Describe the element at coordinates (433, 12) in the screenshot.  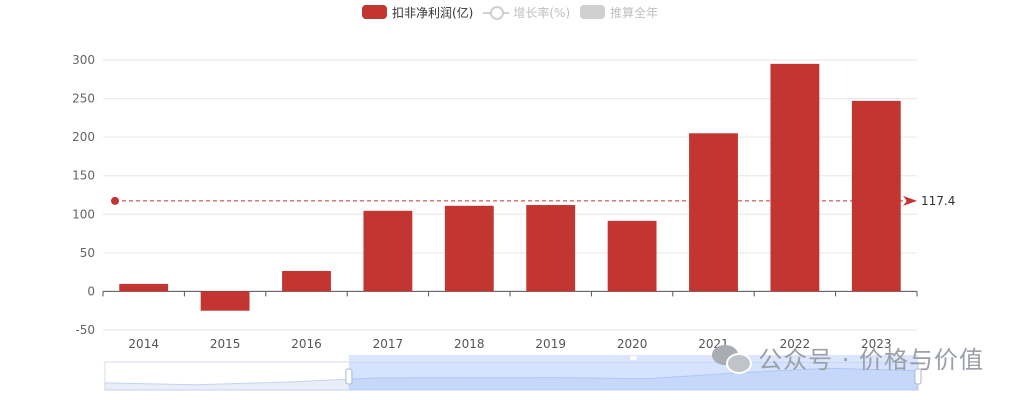
I see `legend-label-net-profit: 扣非净利润(亿)` at that location.